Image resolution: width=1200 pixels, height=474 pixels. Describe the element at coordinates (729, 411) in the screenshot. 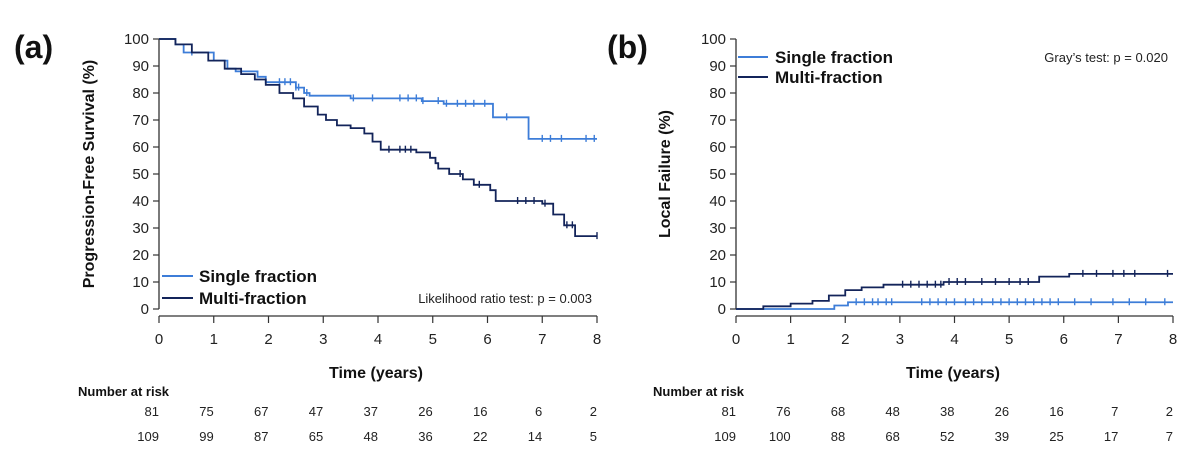

I see `risk-value: 81` at that location.